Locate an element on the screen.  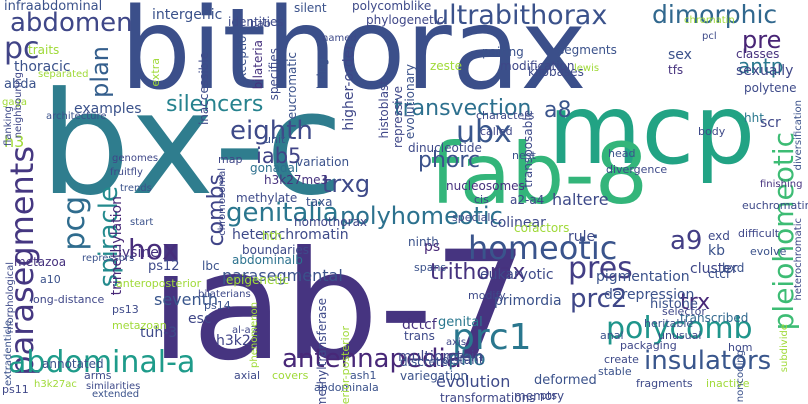
word: trx is located at coordinates (695, 302).